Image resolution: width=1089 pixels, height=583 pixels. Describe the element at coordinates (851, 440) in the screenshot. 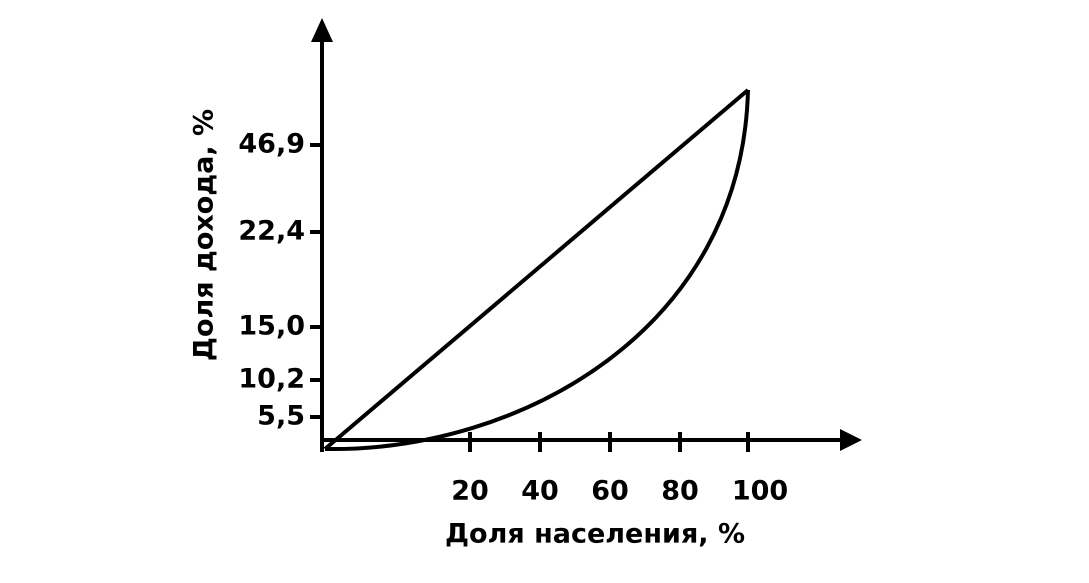

I see `x-arrow` at that location.